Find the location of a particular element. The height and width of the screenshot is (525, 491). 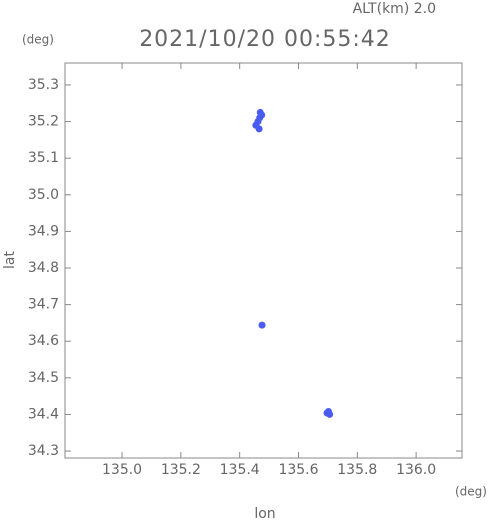

y-unit: (deg) is located at coordinates (38, 40).